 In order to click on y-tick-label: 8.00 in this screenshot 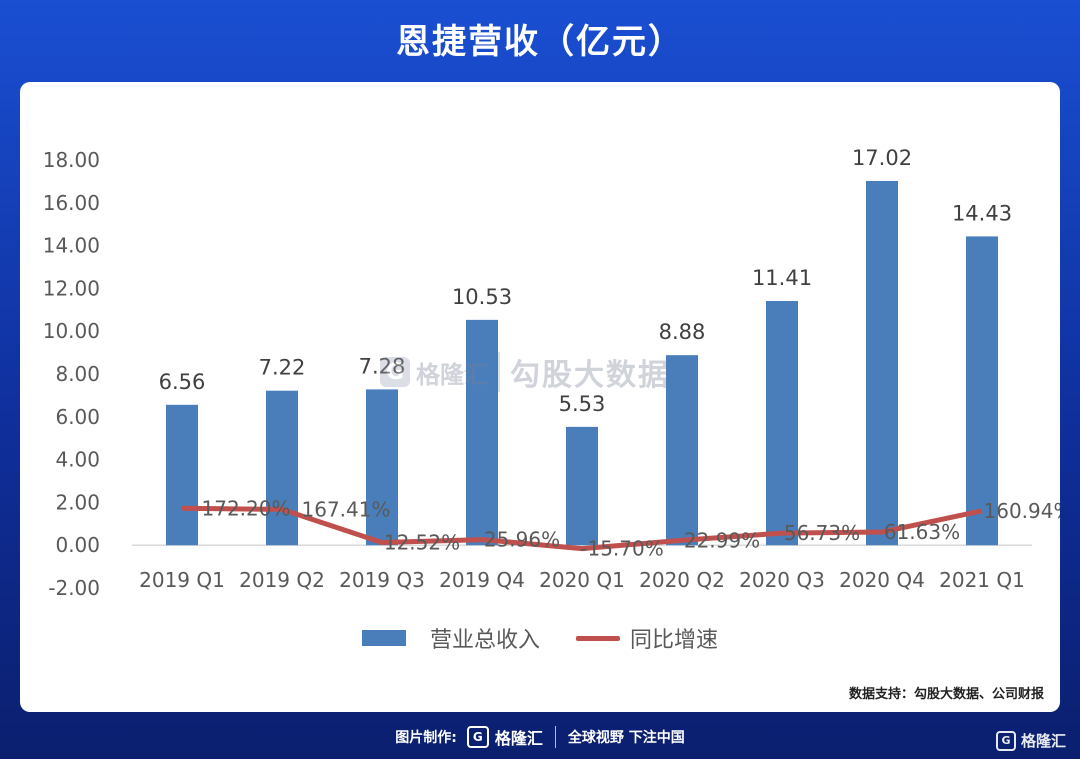, I will do `click(77, 374)`.